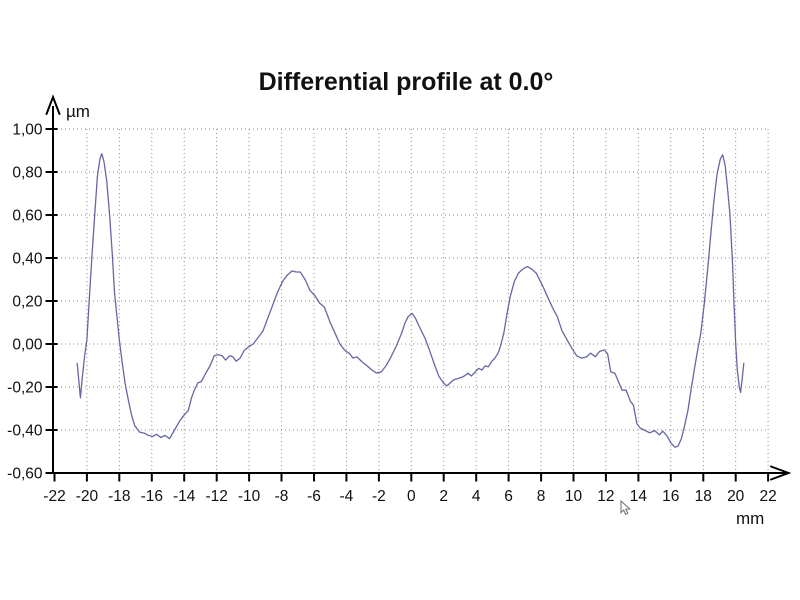  I want to click on y-tick-label: -0,40, so click(25, 430).